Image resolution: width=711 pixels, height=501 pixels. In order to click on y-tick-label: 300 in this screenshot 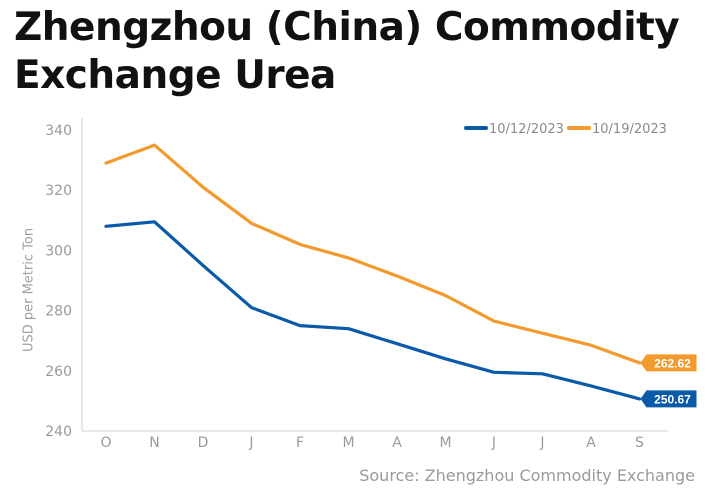, I will do `click(58, 251)`.